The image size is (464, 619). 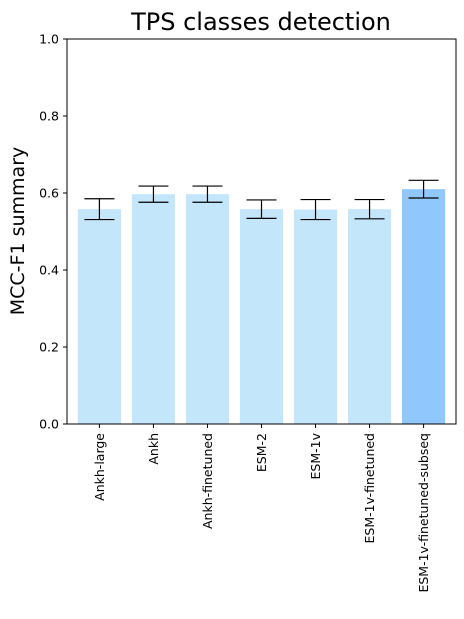 What do you see at coordinates (49, 270) in the screenshot?
I see `y-tick-label-2: 0.4` at bounding box center [49, 270].